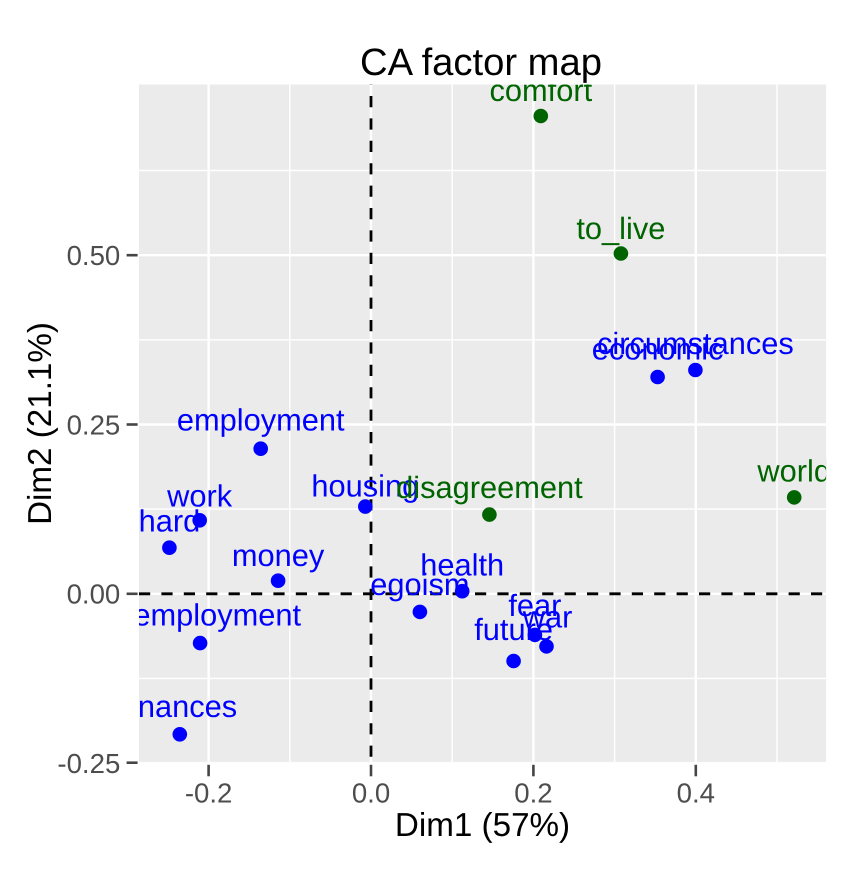 The width and height of the screenshot is (864, 869). What do you see at coordinates (620, 228) in the screenshot?
I see `svg-text: to_live` at bounding box center [620, 228].